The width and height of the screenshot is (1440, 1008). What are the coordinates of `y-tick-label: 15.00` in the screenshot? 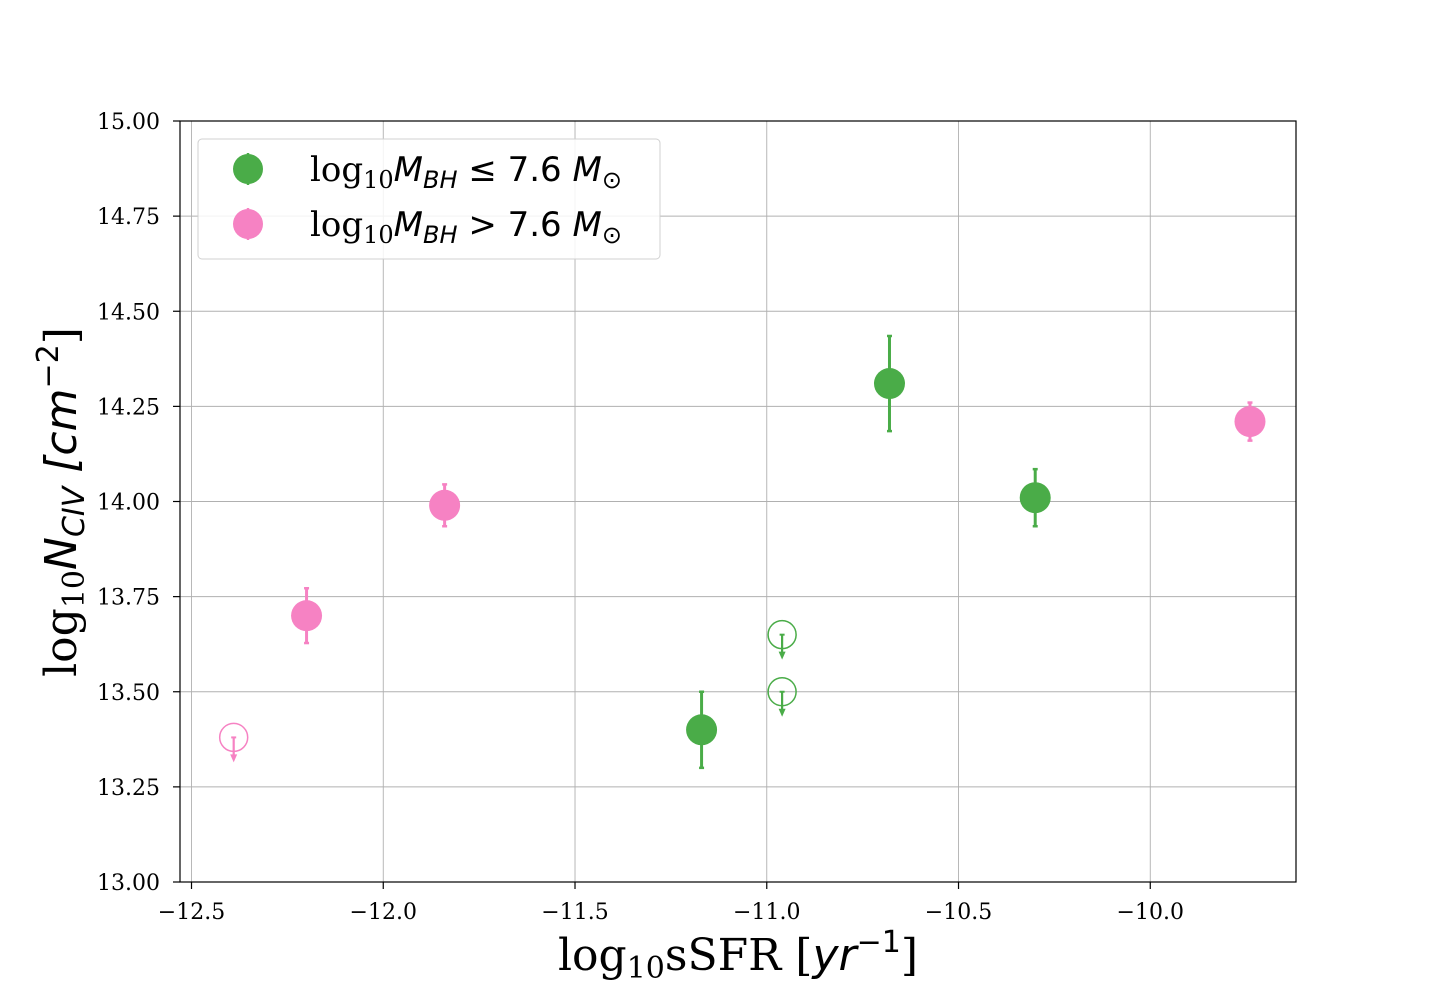 It's located at (128, 122).